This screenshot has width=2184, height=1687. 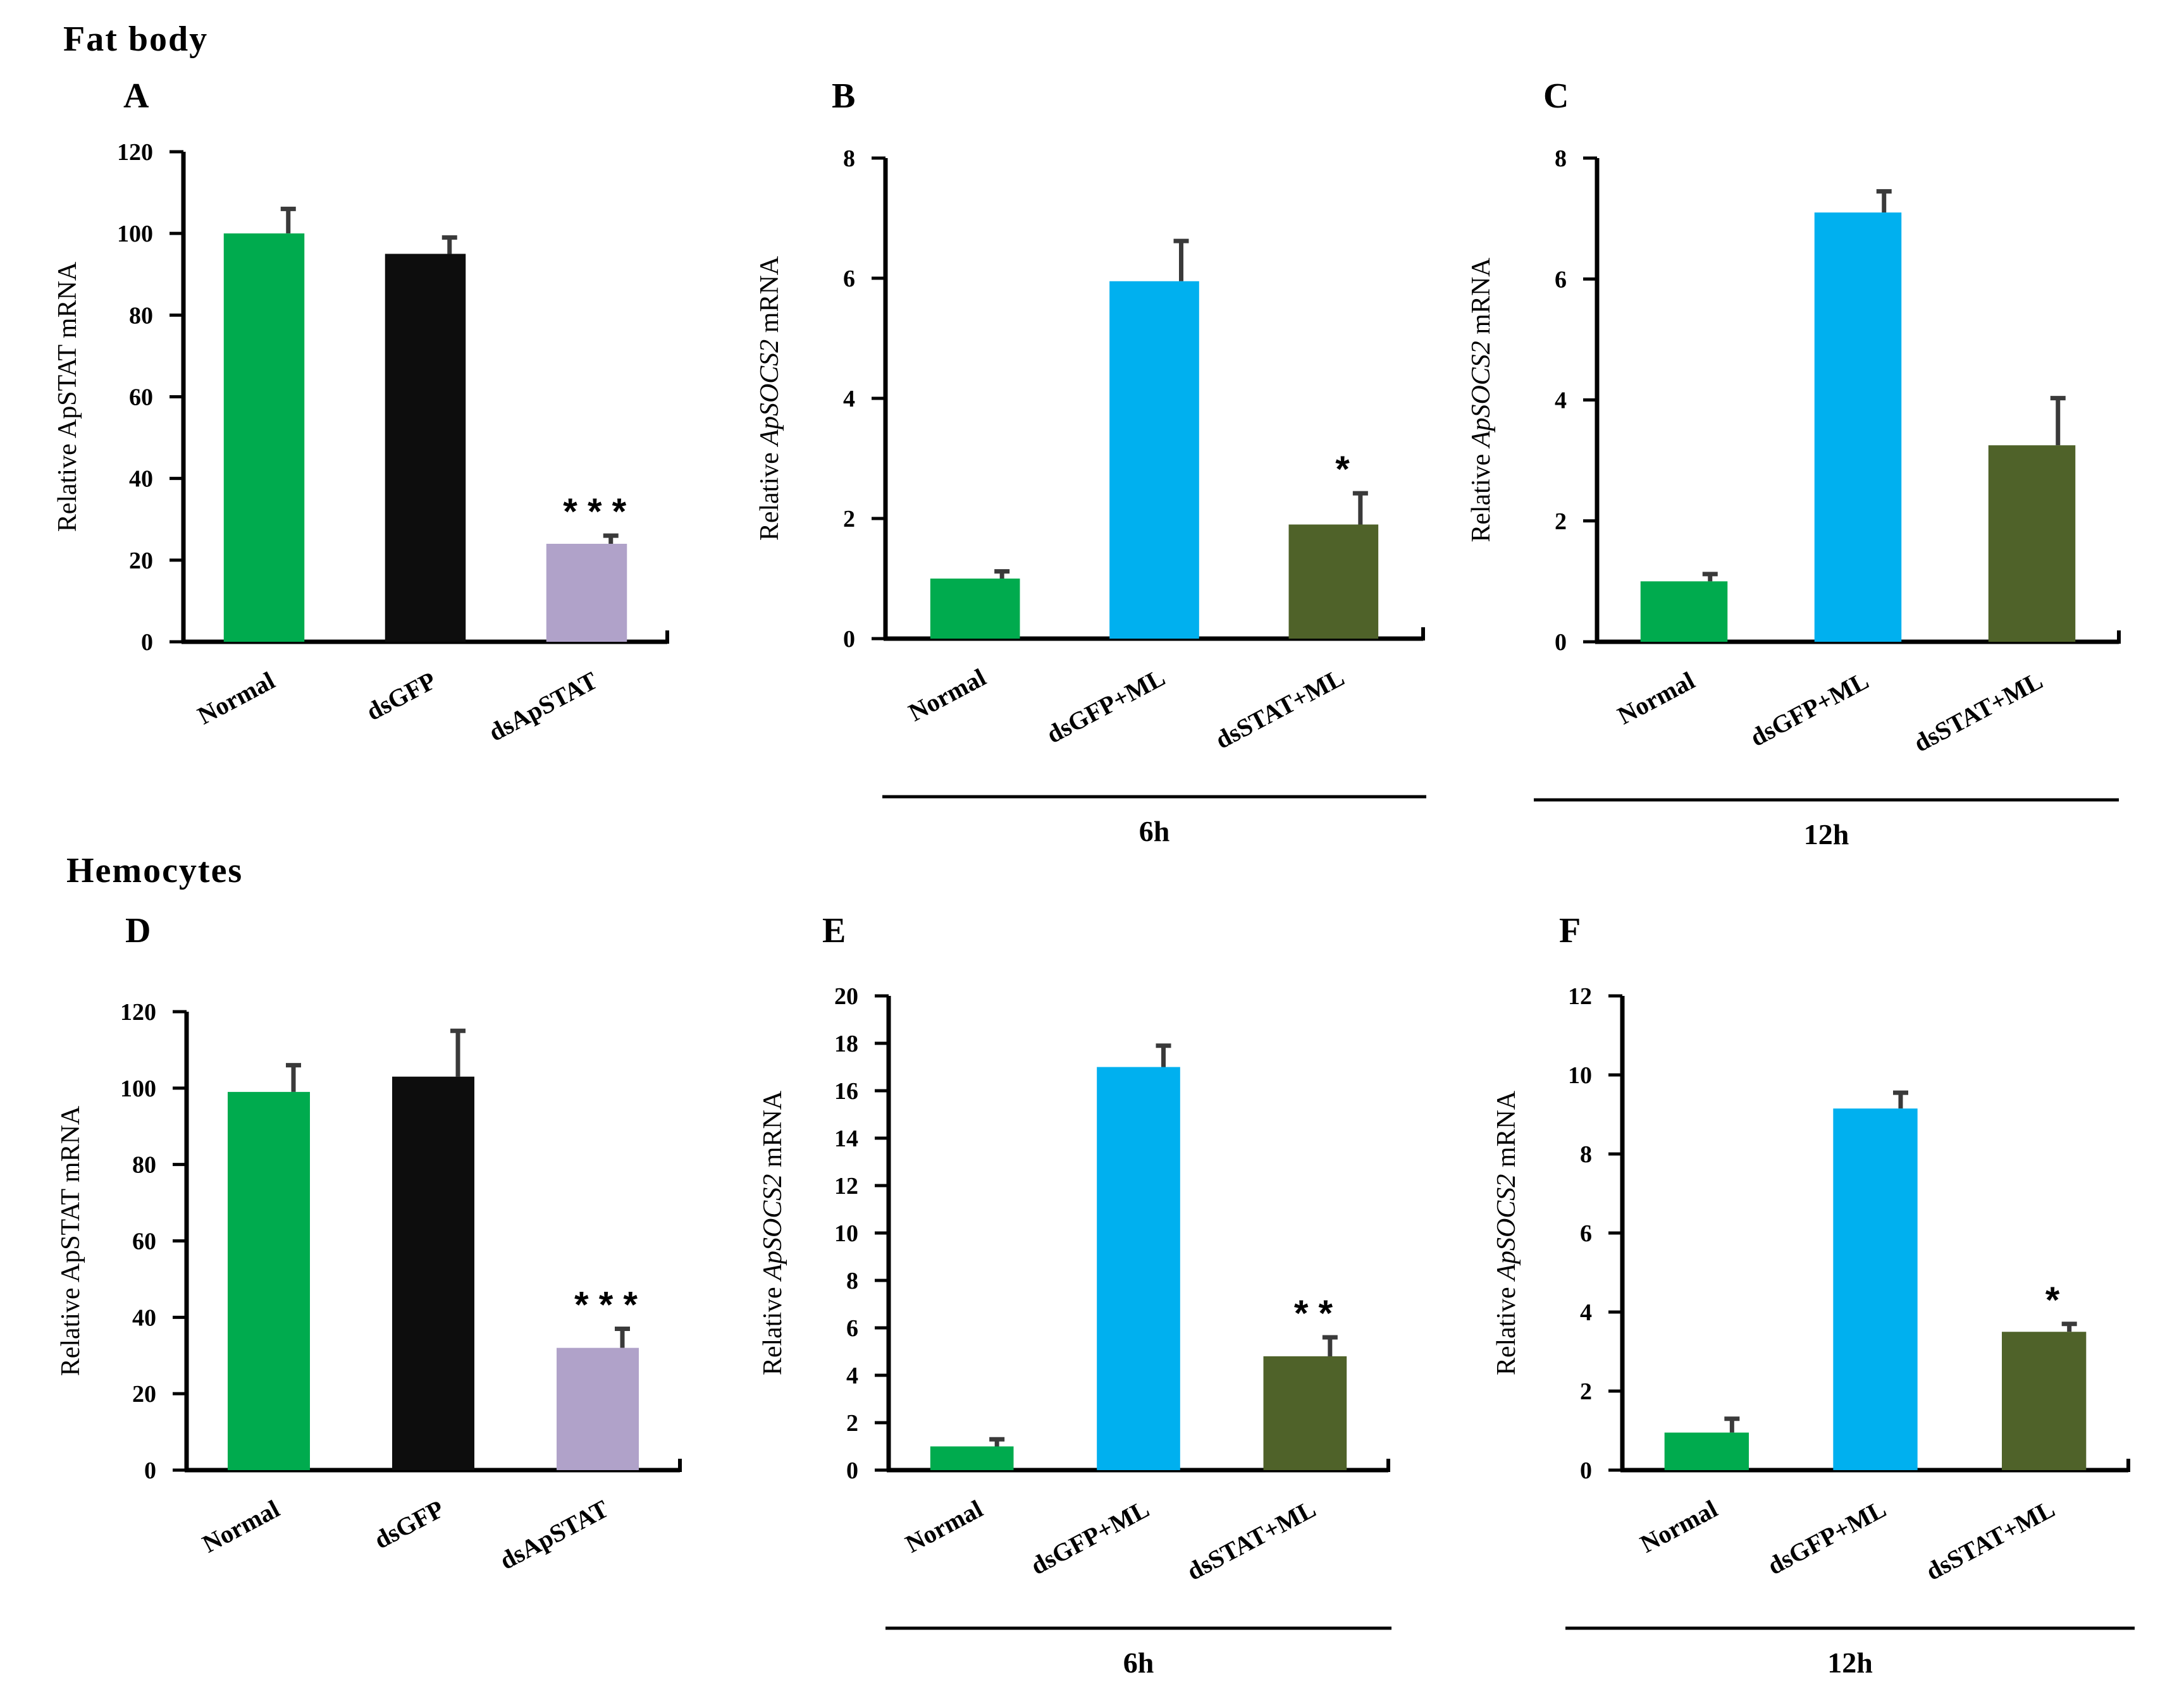 What do you see at coordinates (1154, 831) in the screenshot?
I see `timepoint-label: 6h` at bounding box center [1154, 831].